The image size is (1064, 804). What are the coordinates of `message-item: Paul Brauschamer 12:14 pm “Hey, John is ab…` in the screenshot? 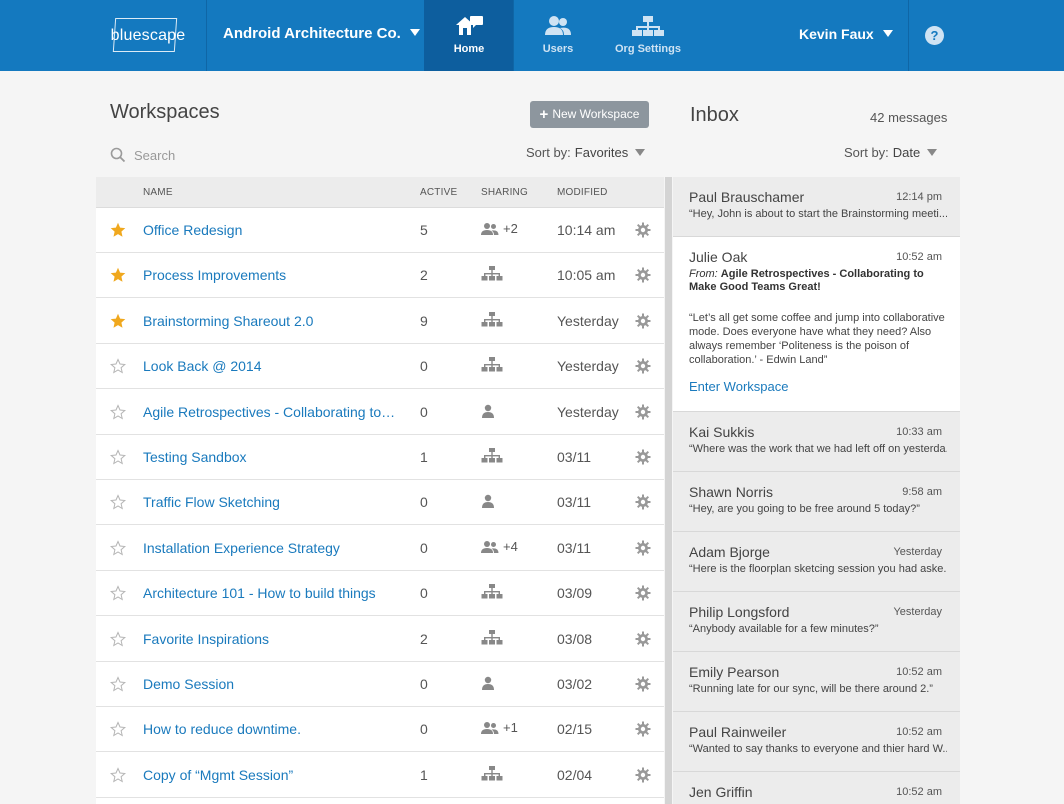 It's located at (816, 207).